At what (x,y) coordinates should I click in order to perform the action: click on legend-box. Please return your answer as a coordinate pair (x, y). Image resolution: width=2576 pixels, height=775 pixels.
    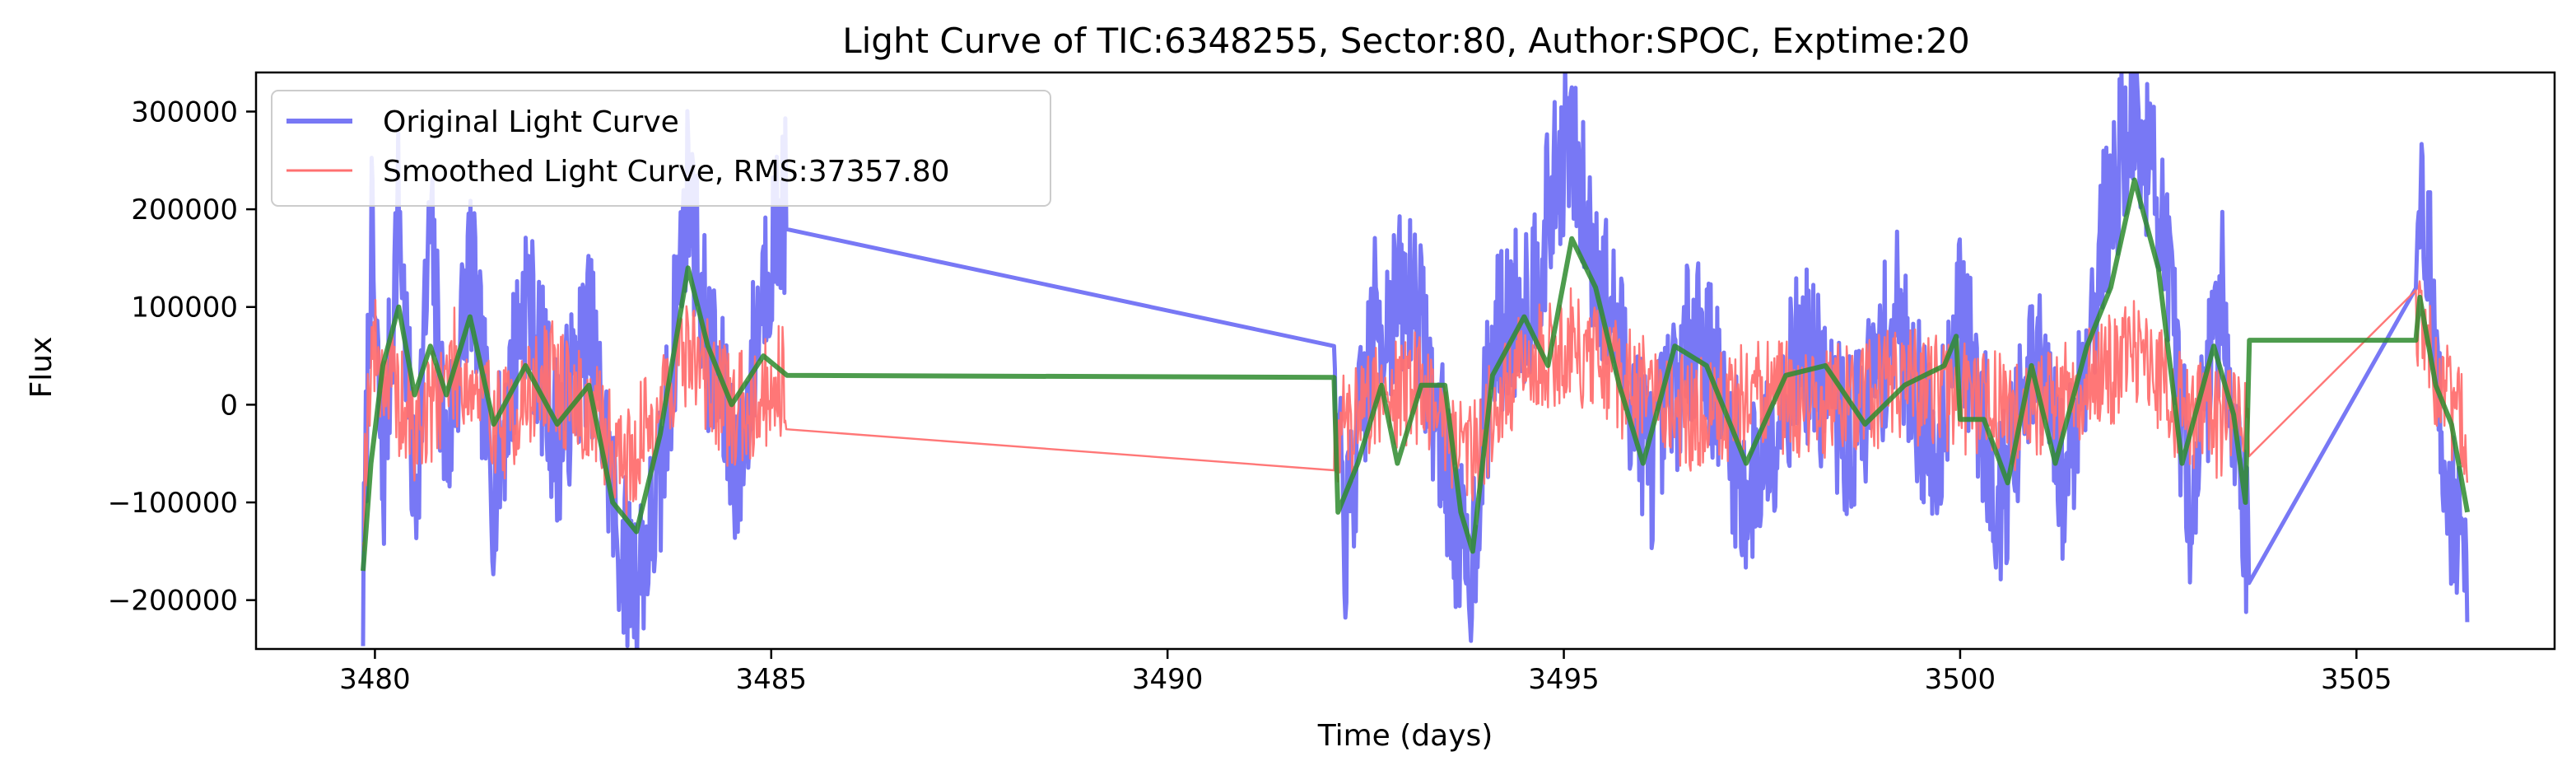
    Looking at the image, I should click on (661, 148).